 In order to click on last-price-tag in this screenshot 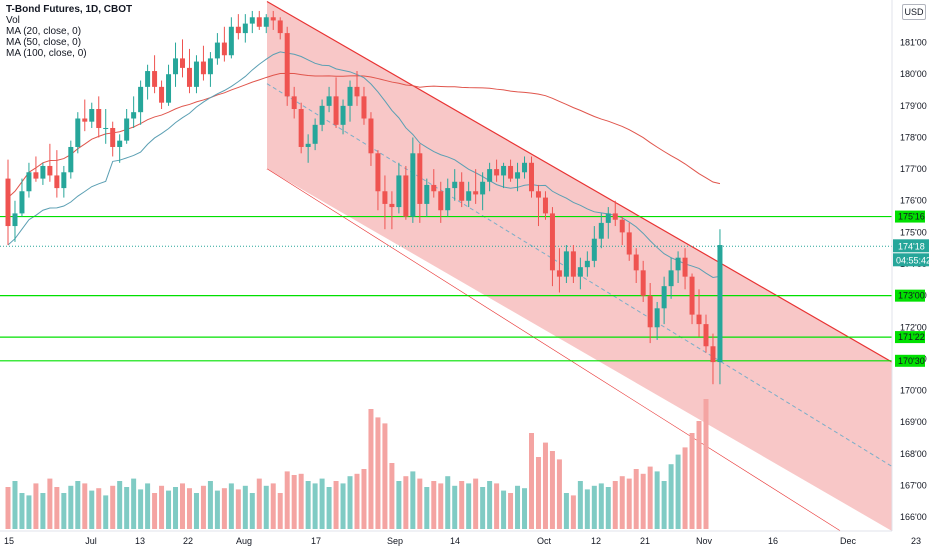, I will do `click(911, 246)`.